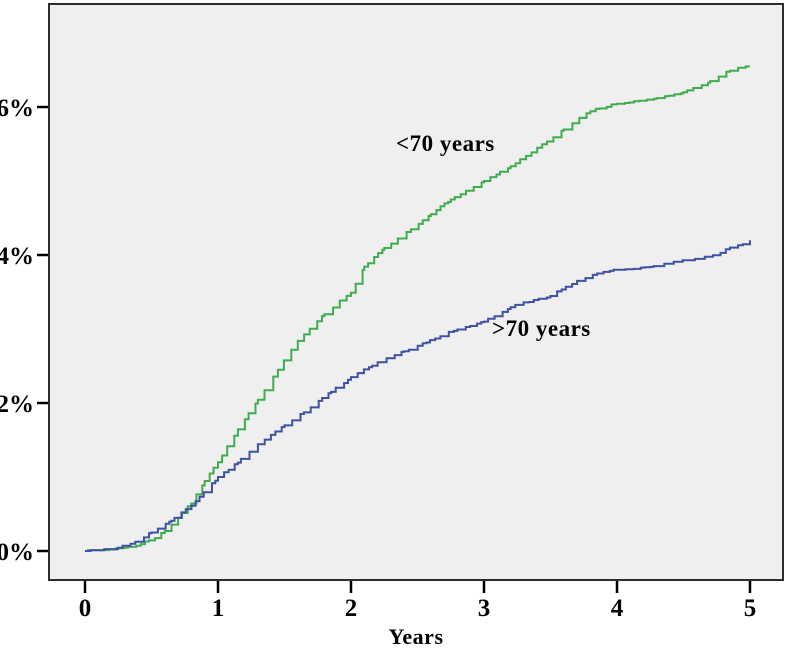  What do you see at coordinates (750, 608) in the screenshot?
I see `x-tick-label: 5` at bounding box center [750, 608].